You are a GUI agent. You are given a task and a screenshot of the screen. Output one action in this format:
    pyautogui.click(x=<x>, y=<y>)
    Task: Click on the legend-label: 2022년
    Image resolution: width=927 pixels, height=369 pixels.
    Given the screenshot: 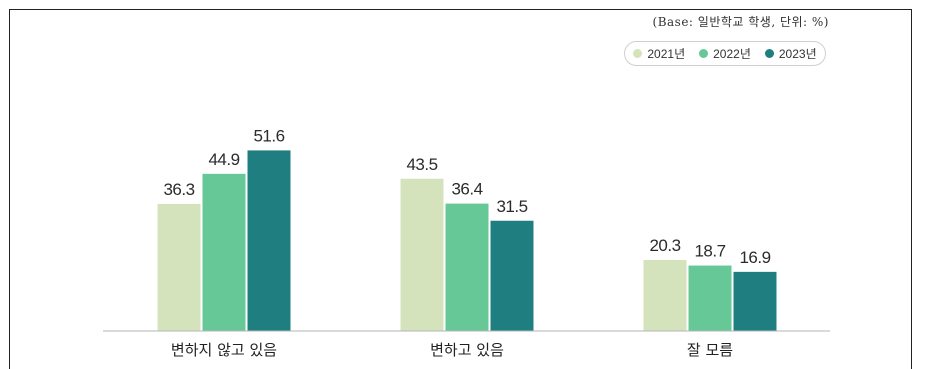 What is the action you would take?
    pyautogui.click(x=732, y=54)
    